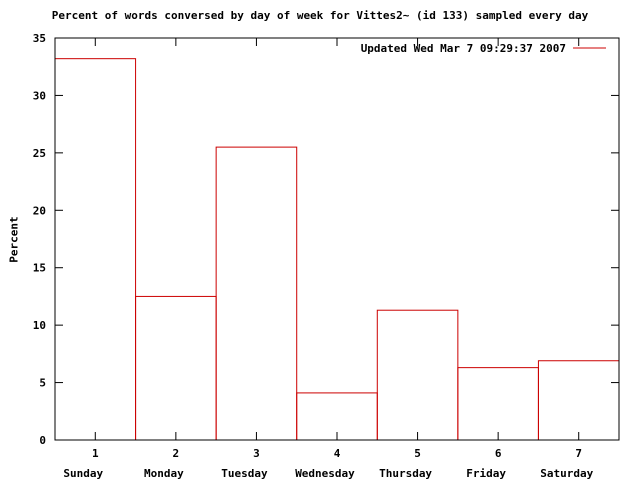 The height and width of the screenshot is (485, 640). What do you see at coordinates (256, 293) in the screenshot?
I see `bar-tuesday` at bounding box center [256, 293].